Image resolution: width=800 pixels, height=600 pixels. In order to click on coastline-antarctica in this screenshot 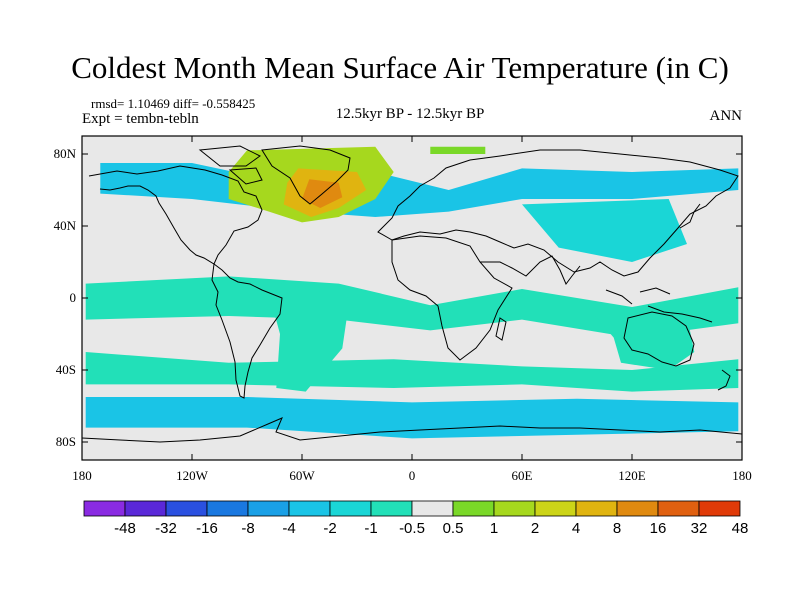, I will do `click(412, 430)`.